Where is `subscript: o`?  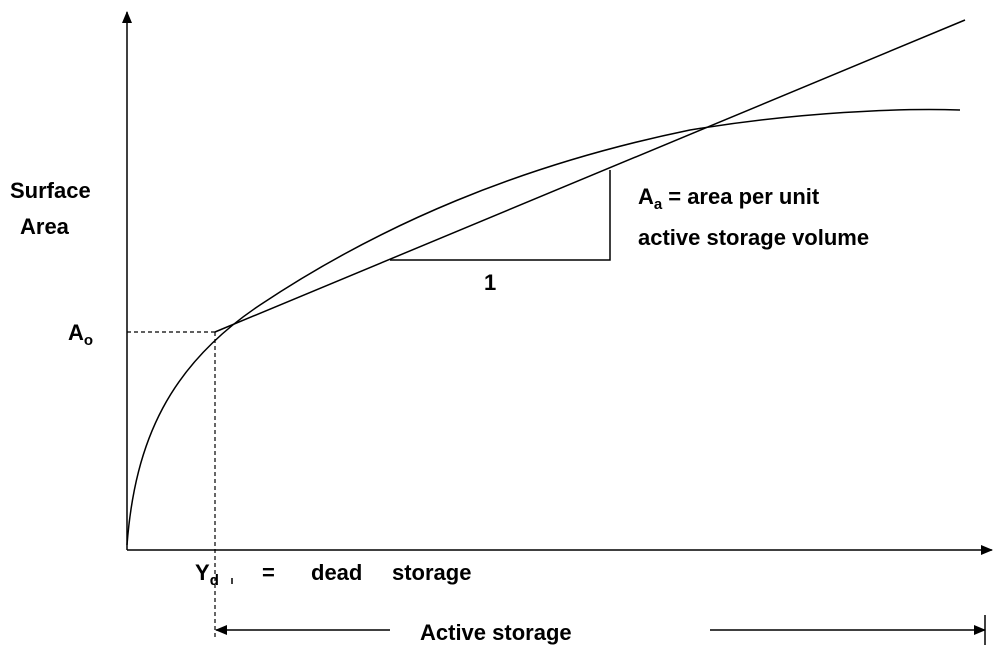
subscript: o is located at coordinates (88, 340).